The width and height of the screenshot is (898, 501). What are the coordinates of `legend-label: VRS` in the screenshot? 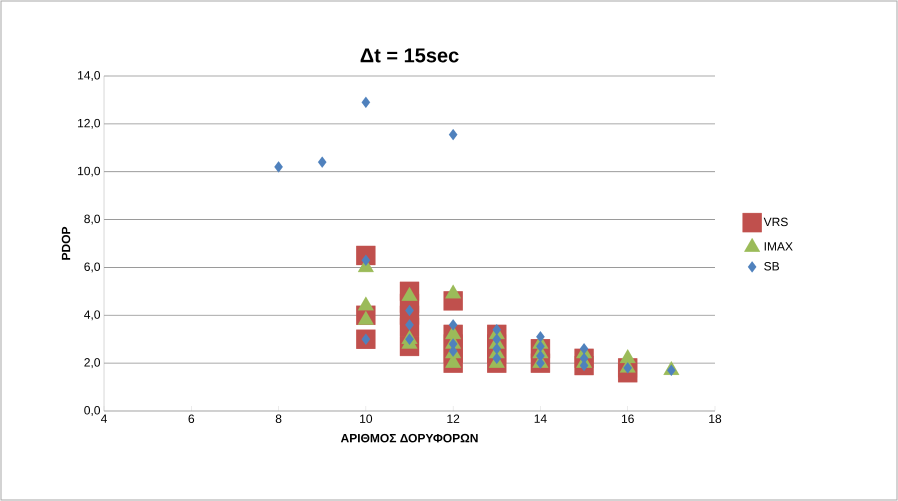 It's located at (776, 222).